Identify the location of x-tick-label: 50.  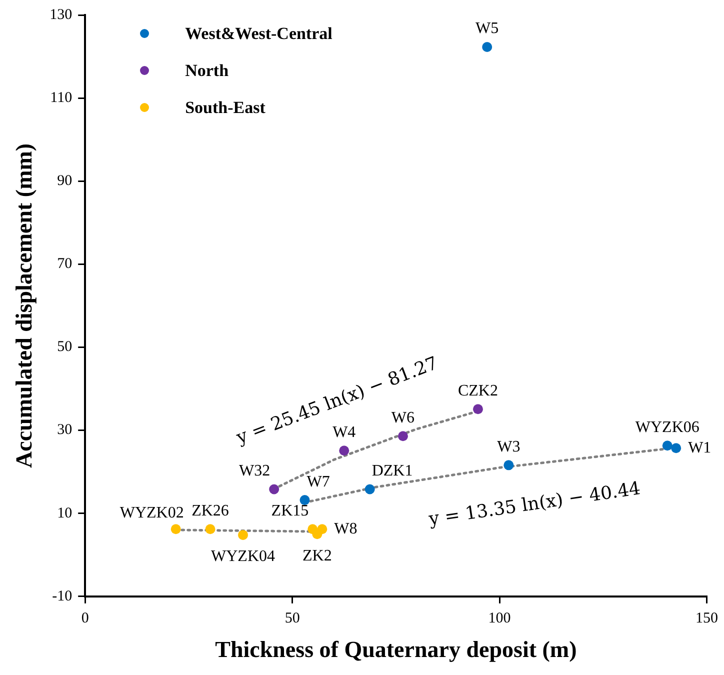
(292, 618).